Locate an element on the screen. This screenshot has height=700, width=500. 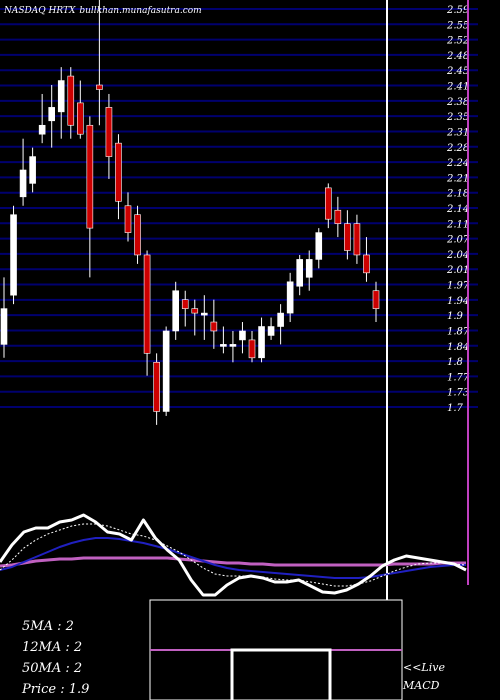
y-tick-label: 1.97 is located at coordinates (458, 286).